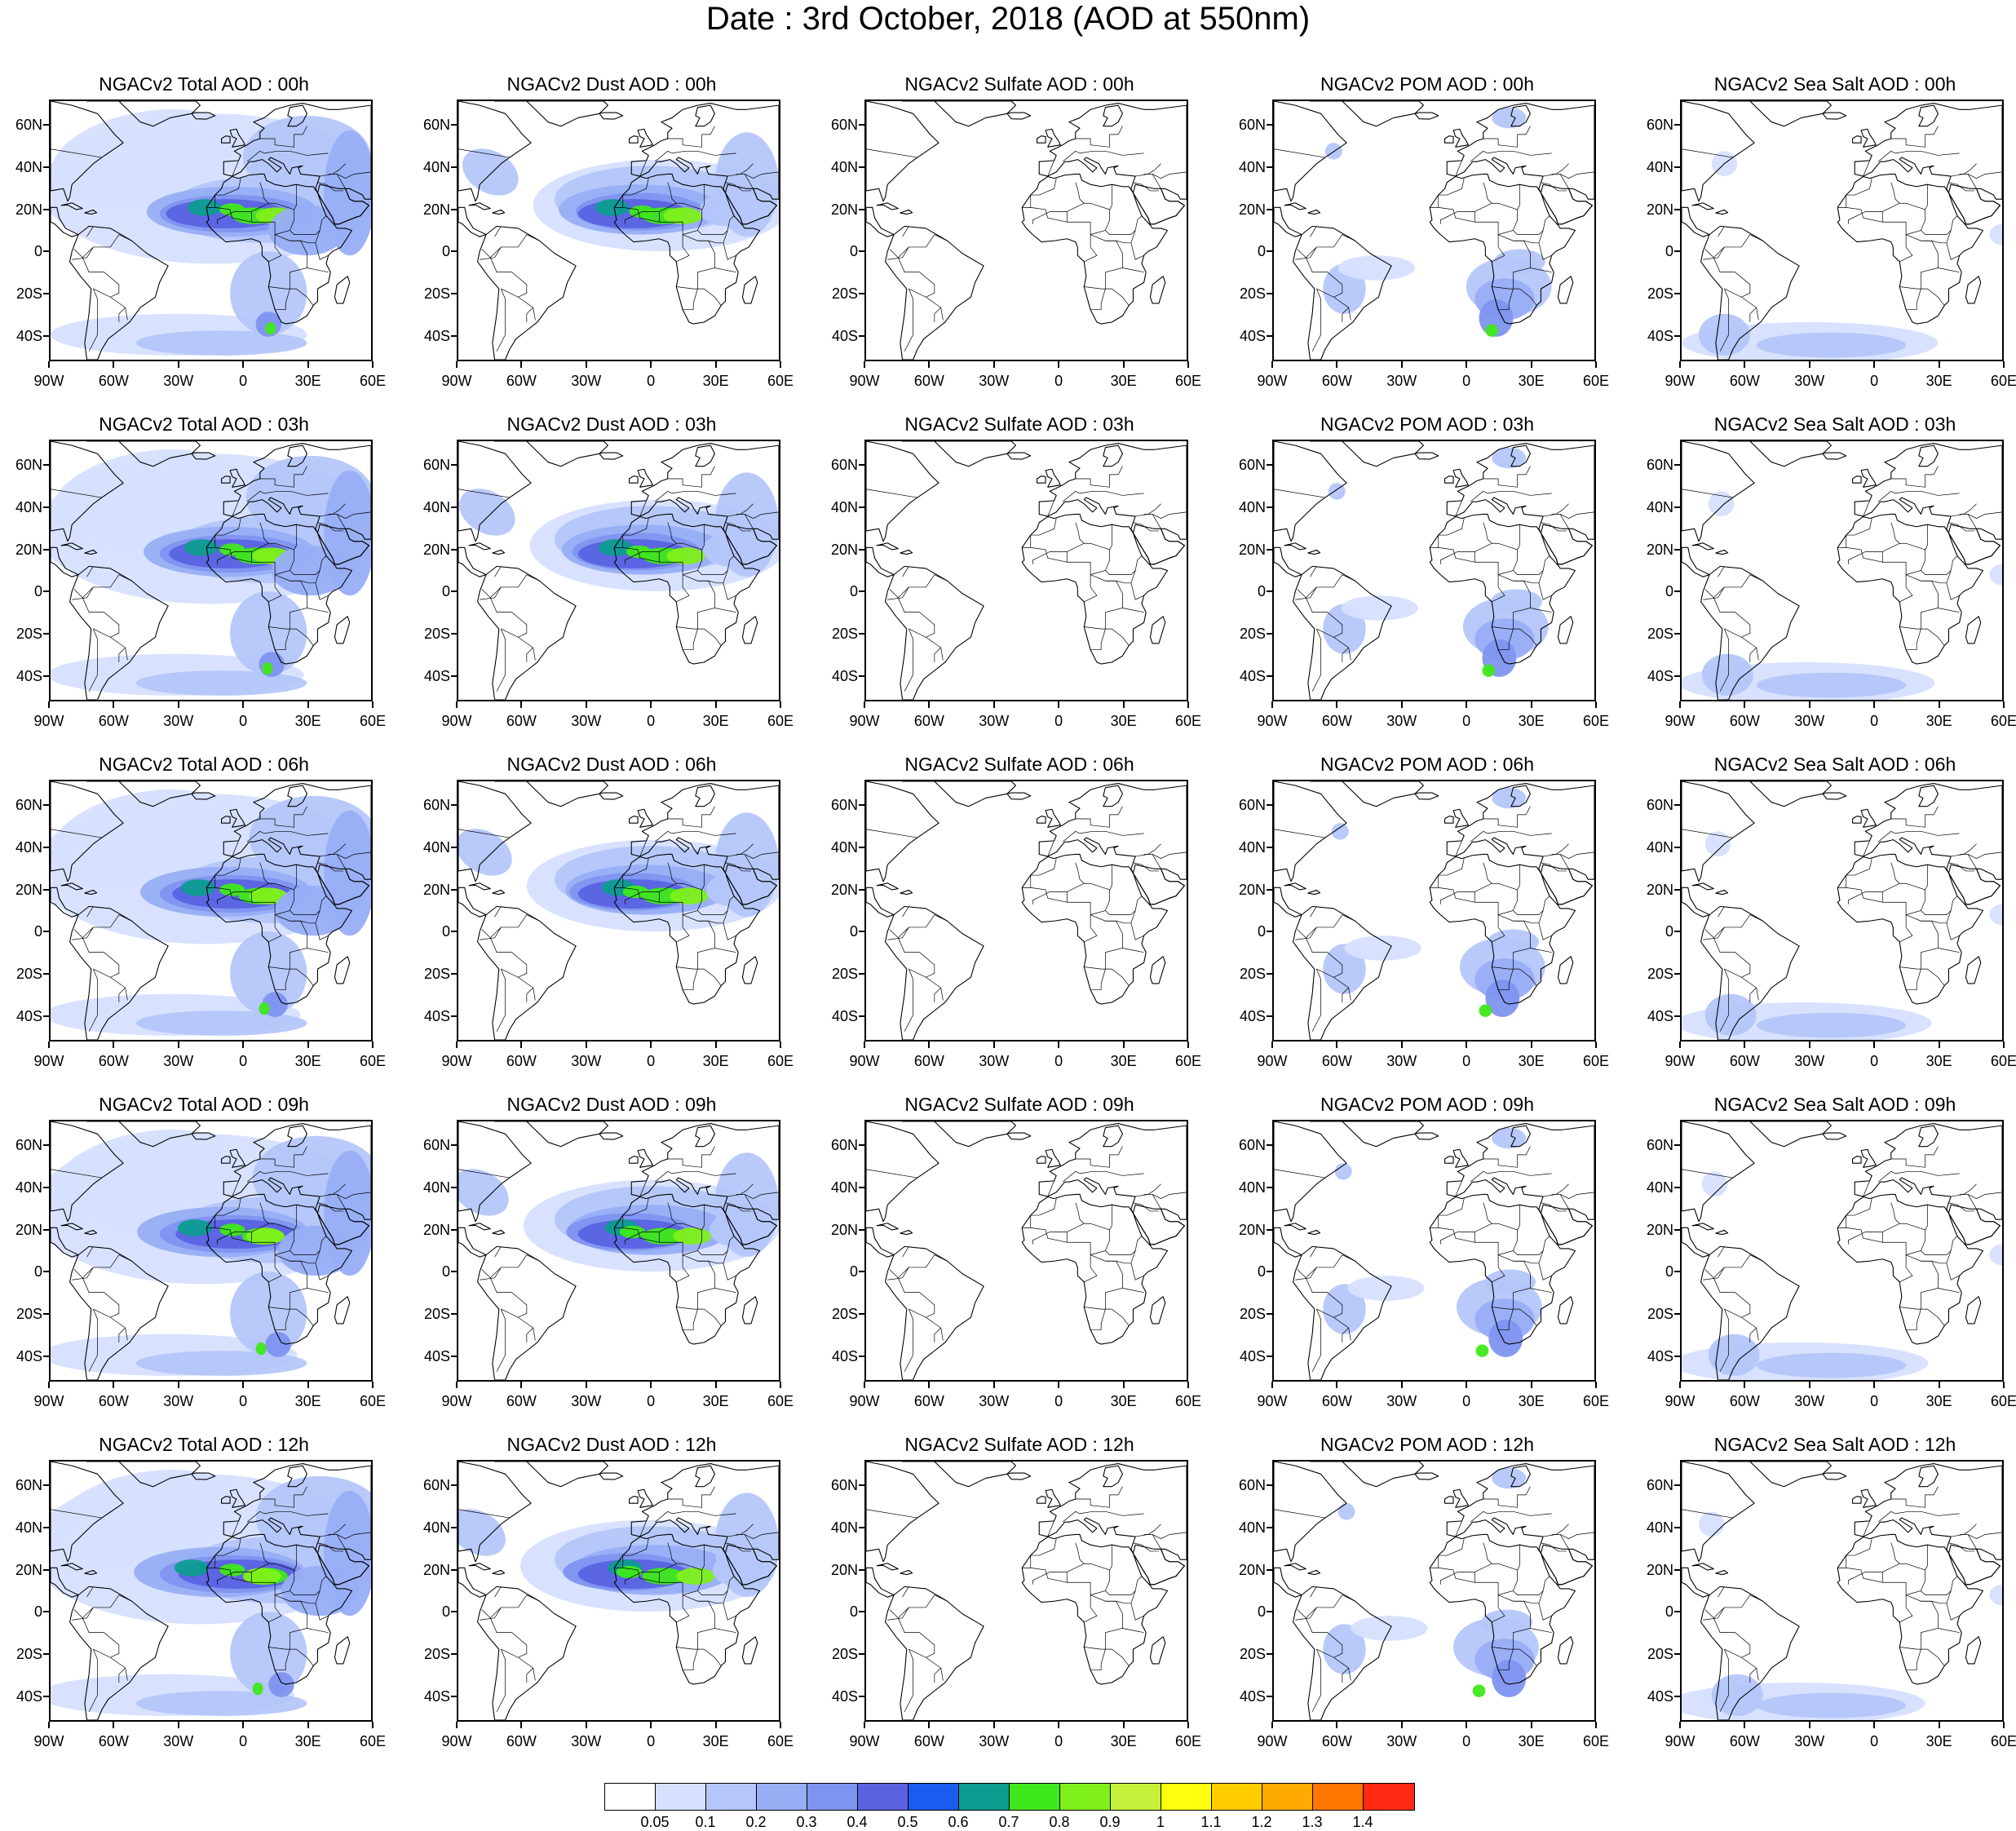 Image resolution: width=2016 pixels, height=1831 pixels. I want to click on colorbar-label: 0.3, so click(806, 1822).